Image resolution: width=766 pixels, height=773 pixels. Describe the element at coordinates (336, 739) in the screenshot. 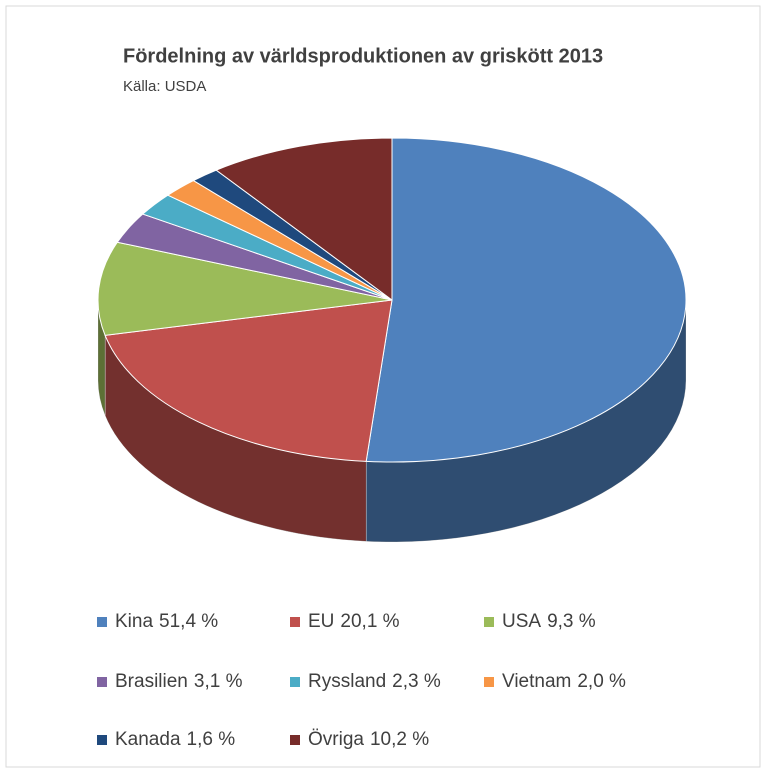

I see `legend-category: Övriga` at that location.